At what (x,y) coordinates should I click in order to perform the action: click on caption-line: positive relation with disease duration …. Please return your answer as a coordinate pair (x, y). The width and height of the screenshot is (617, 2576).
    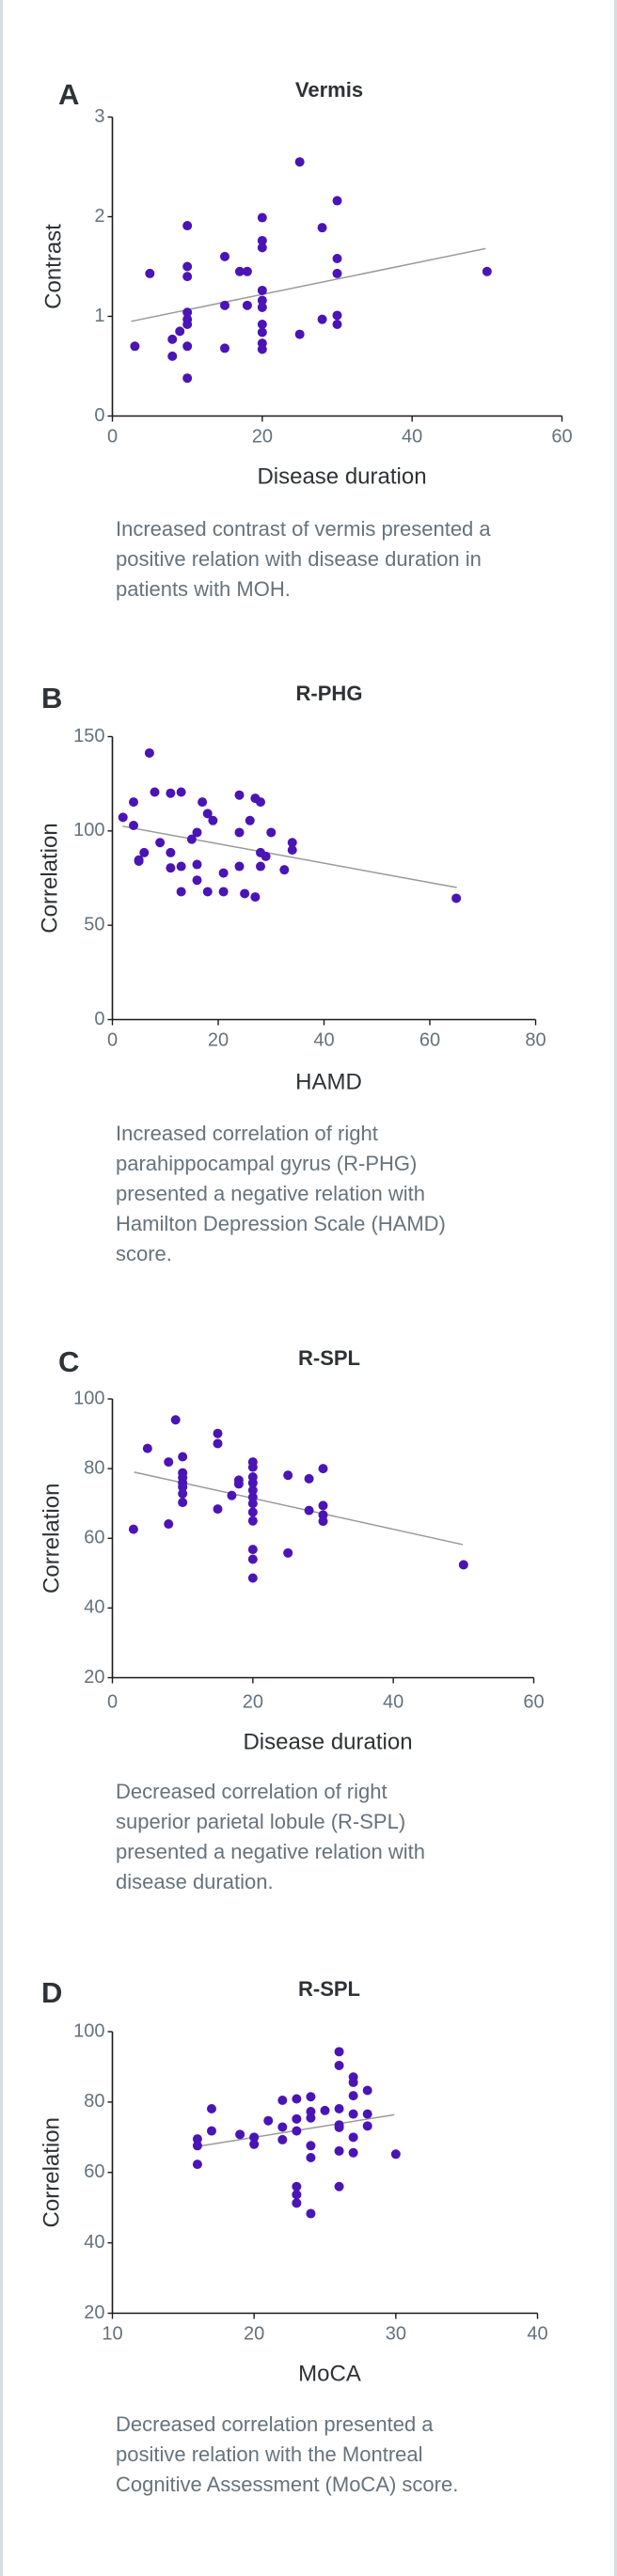
    Looking at the image, I should click on (299, 559).